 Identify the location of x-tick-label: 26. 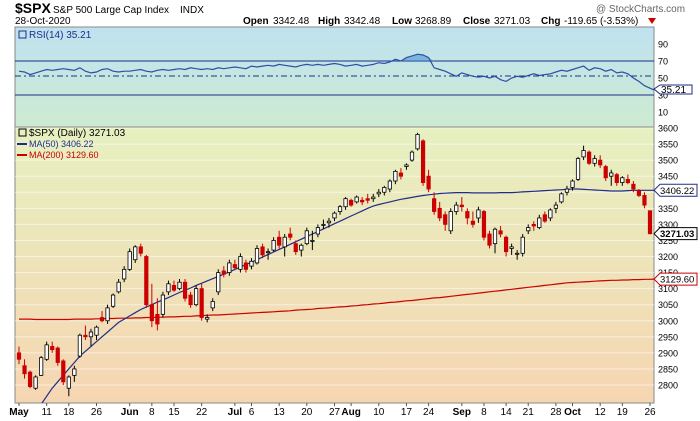
(650, 412).